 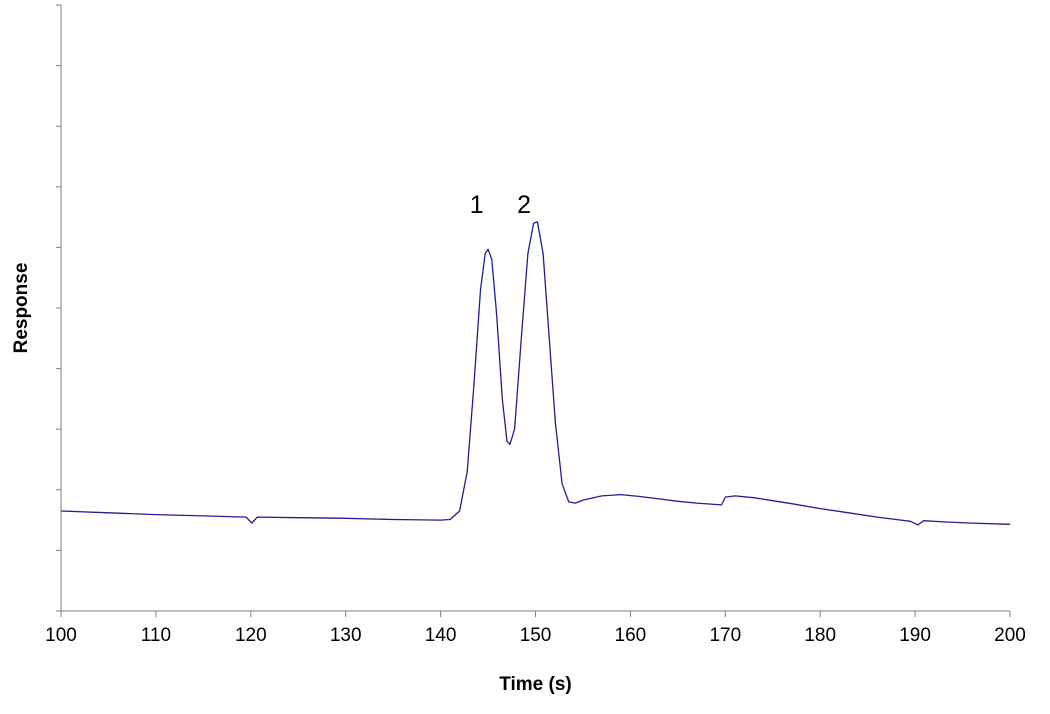 What do you see at coordinates (346, 635) in the screenshot?
I see `x-tick-label: 130` at bounding box center [346, 635].